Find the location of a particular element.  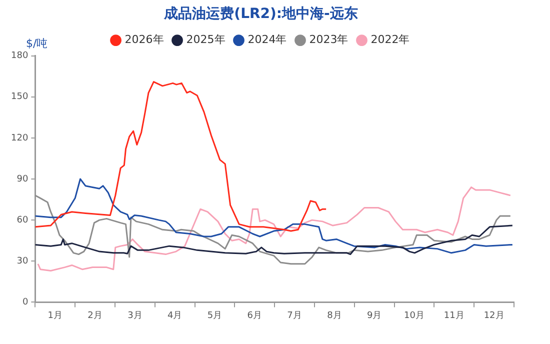

x-tick-label: 4月 is located at coordinates (174, 315).